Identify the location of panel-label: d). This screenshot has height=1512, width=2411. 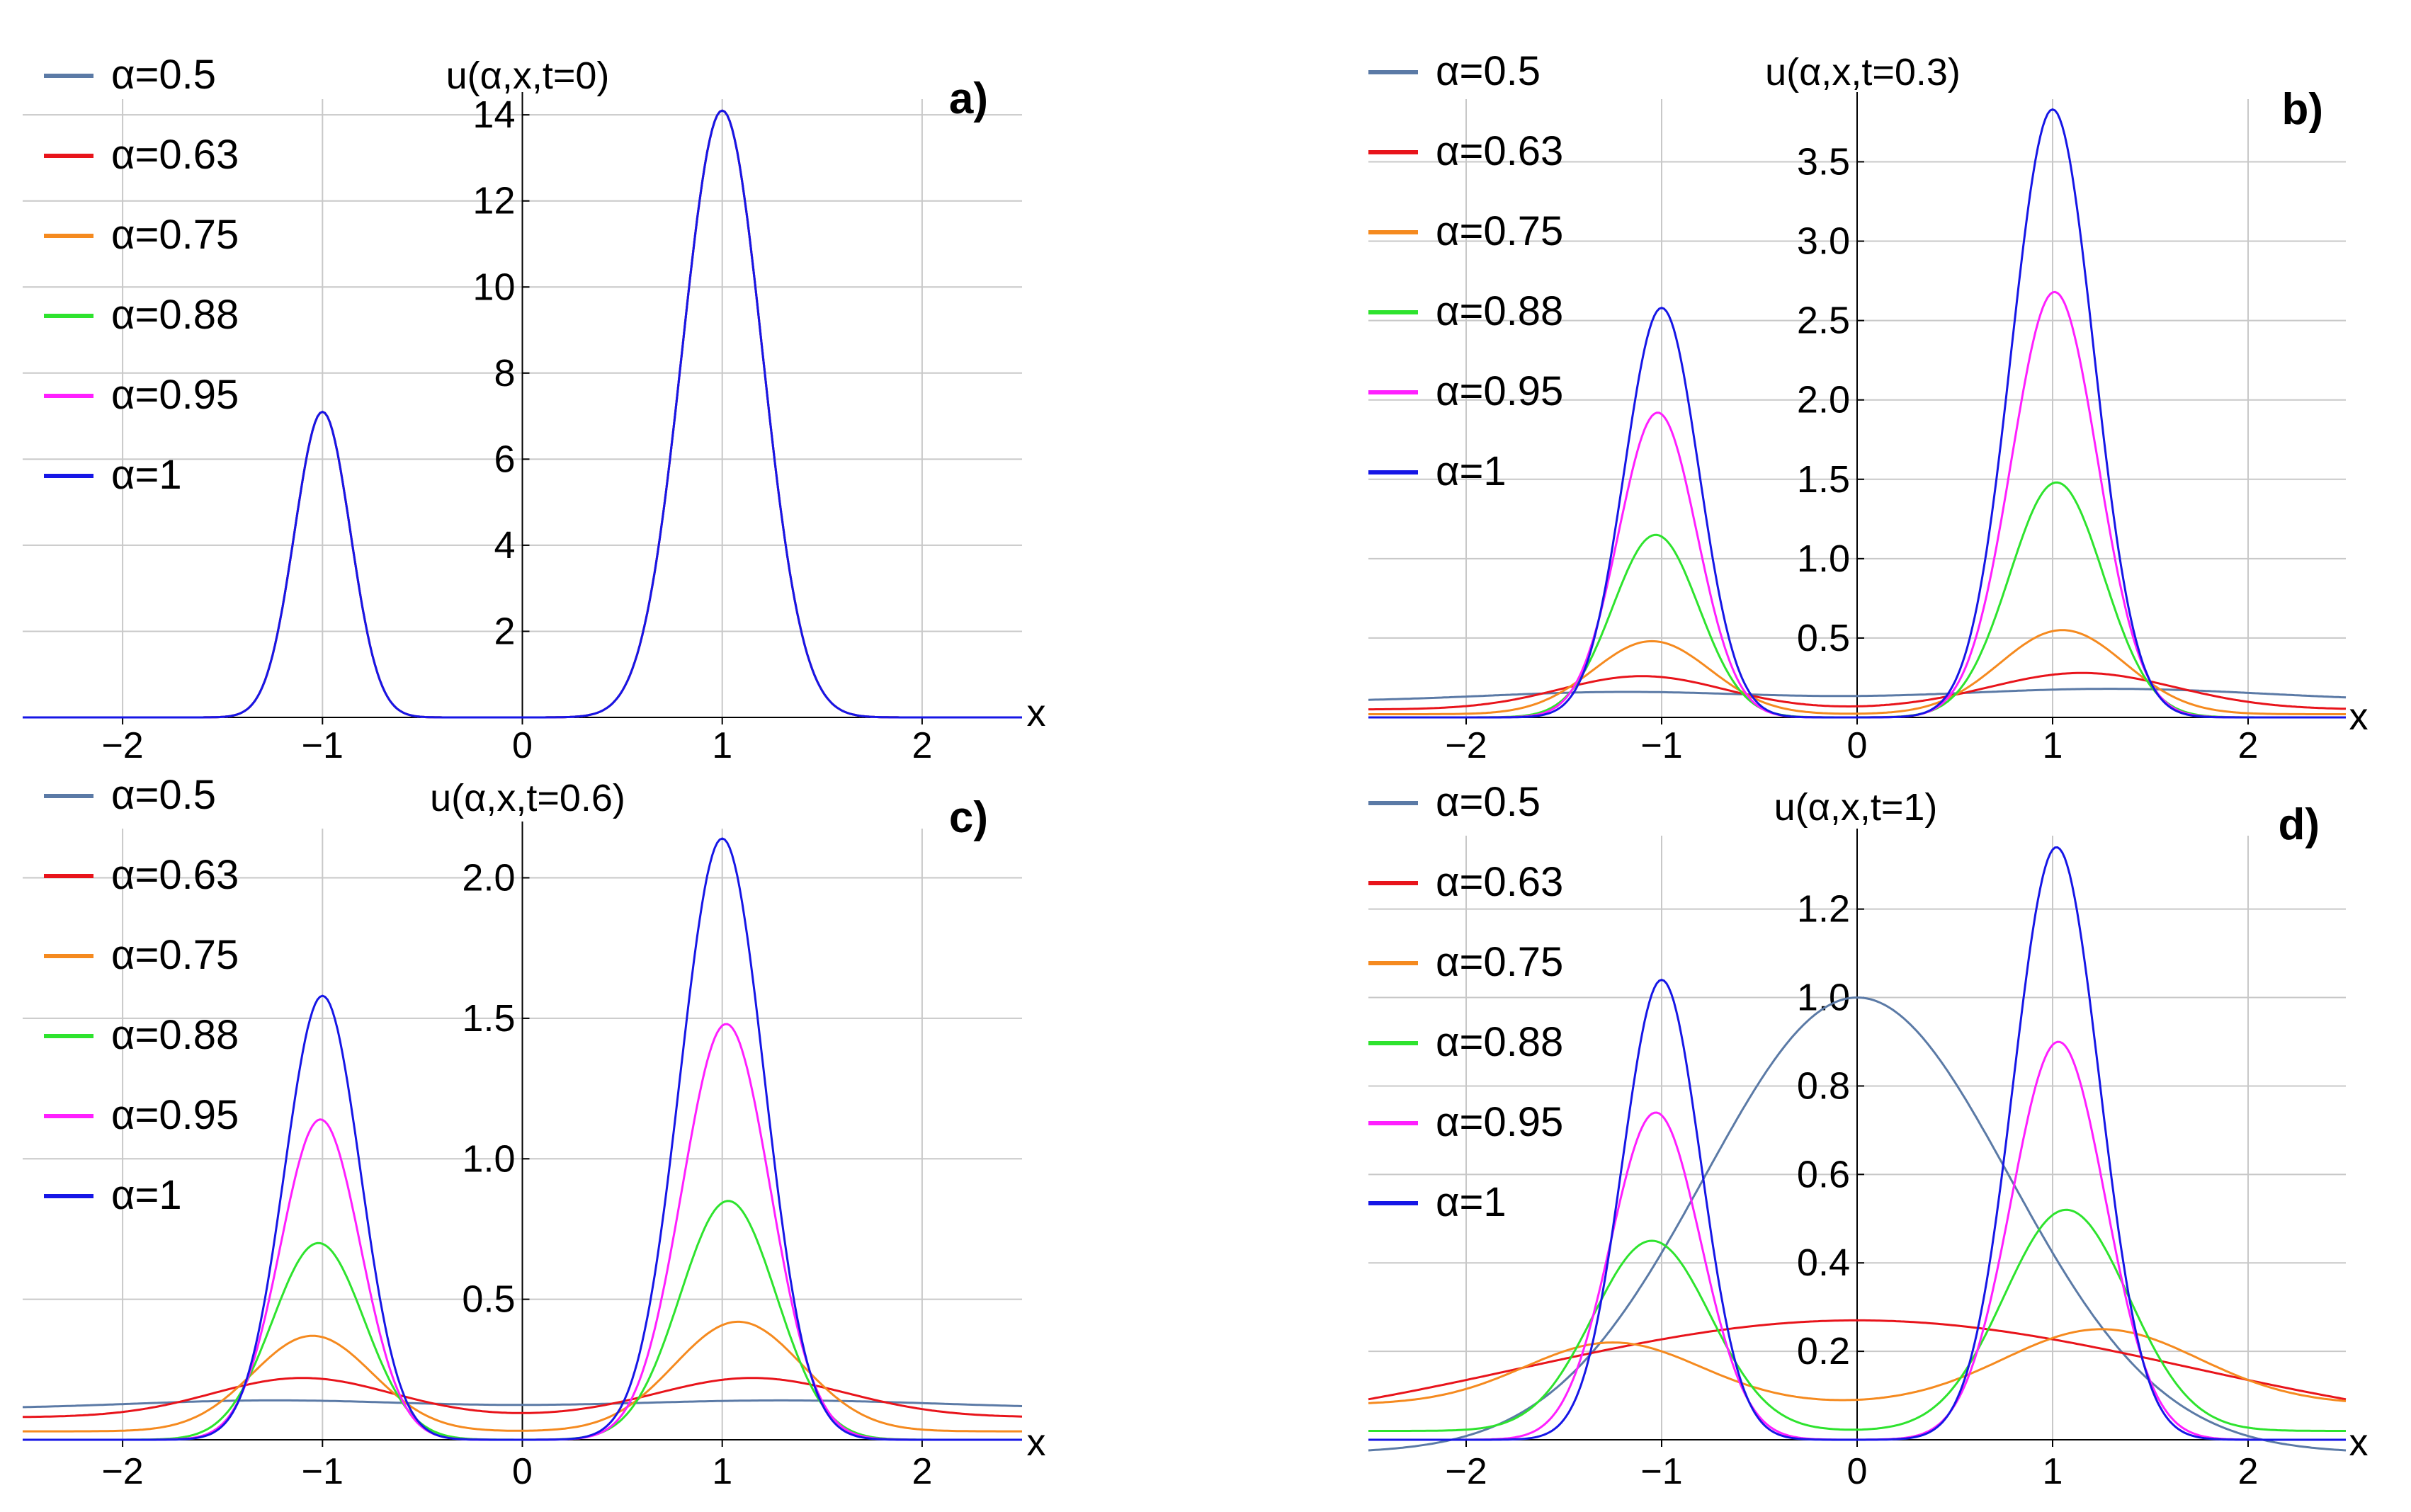
(2299, 824).